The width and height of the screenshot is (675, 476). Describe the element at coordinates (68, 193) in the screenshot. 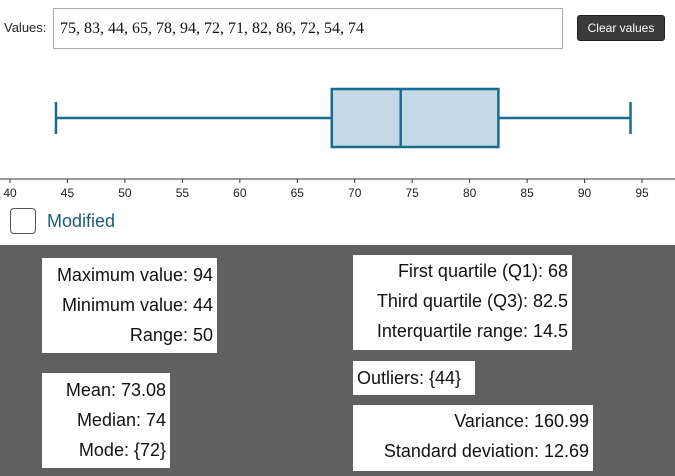

I see `x-tick-label: 45` at that location.